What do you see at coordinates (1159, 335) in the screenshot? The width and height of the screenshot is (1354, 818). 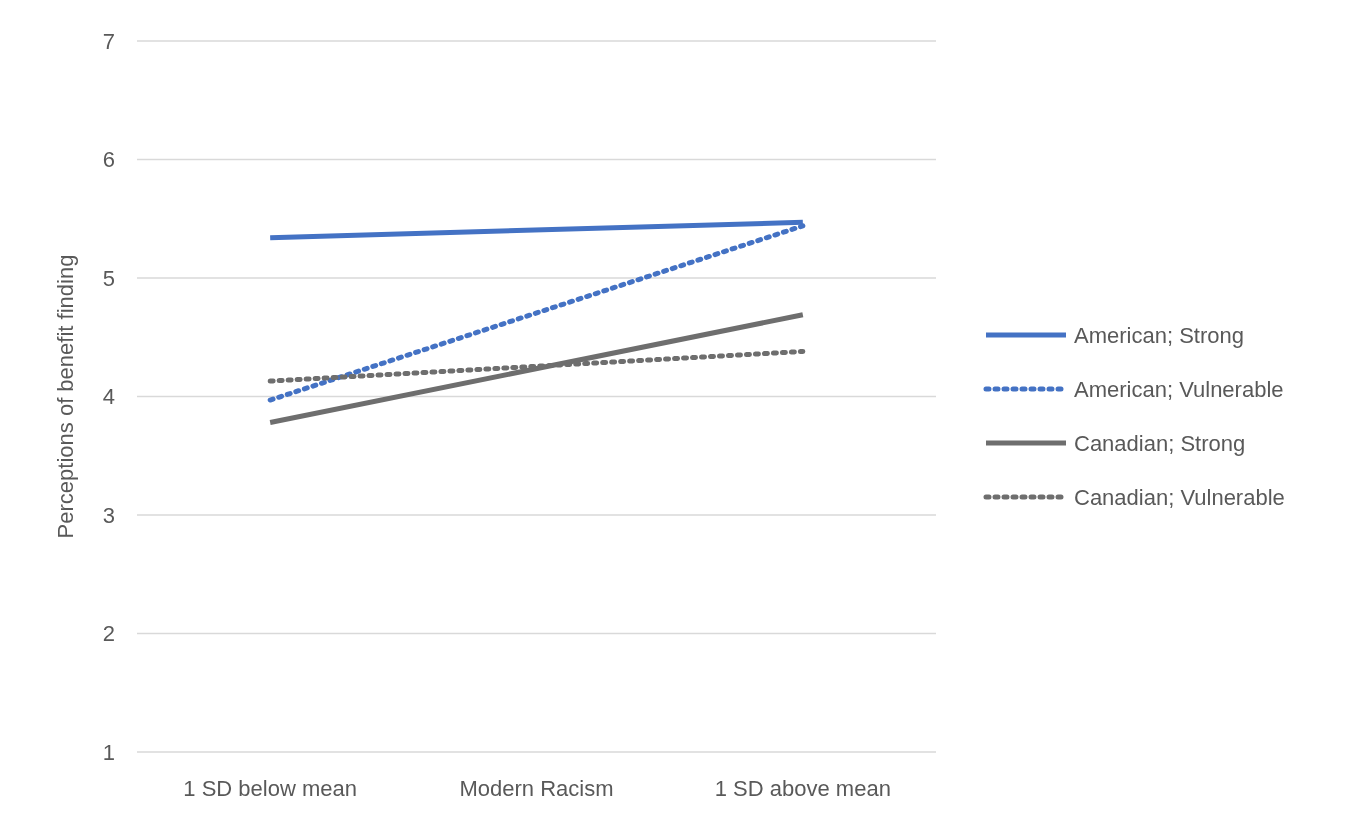 I see `legend-label: American; Strong` at bounding box center [1159, 335].